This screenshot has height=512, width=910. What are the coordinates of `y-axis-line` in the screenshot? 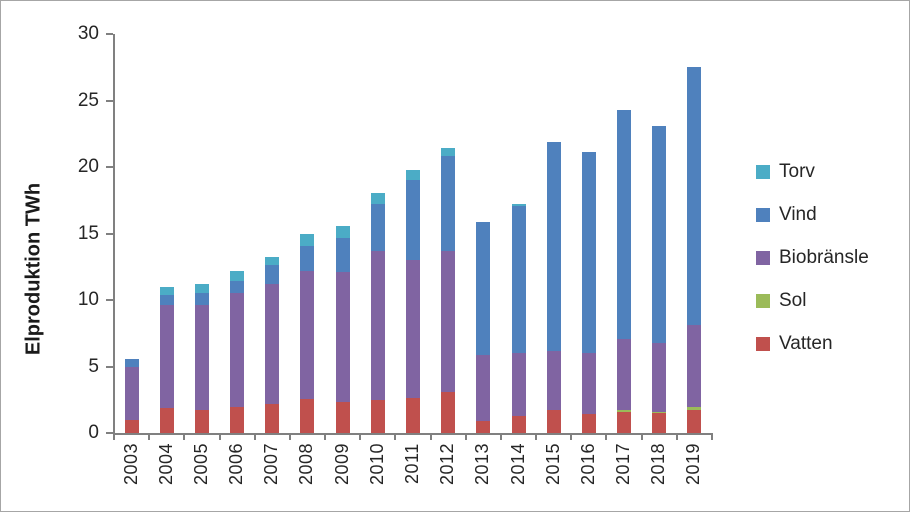 It's located at (114, 234).